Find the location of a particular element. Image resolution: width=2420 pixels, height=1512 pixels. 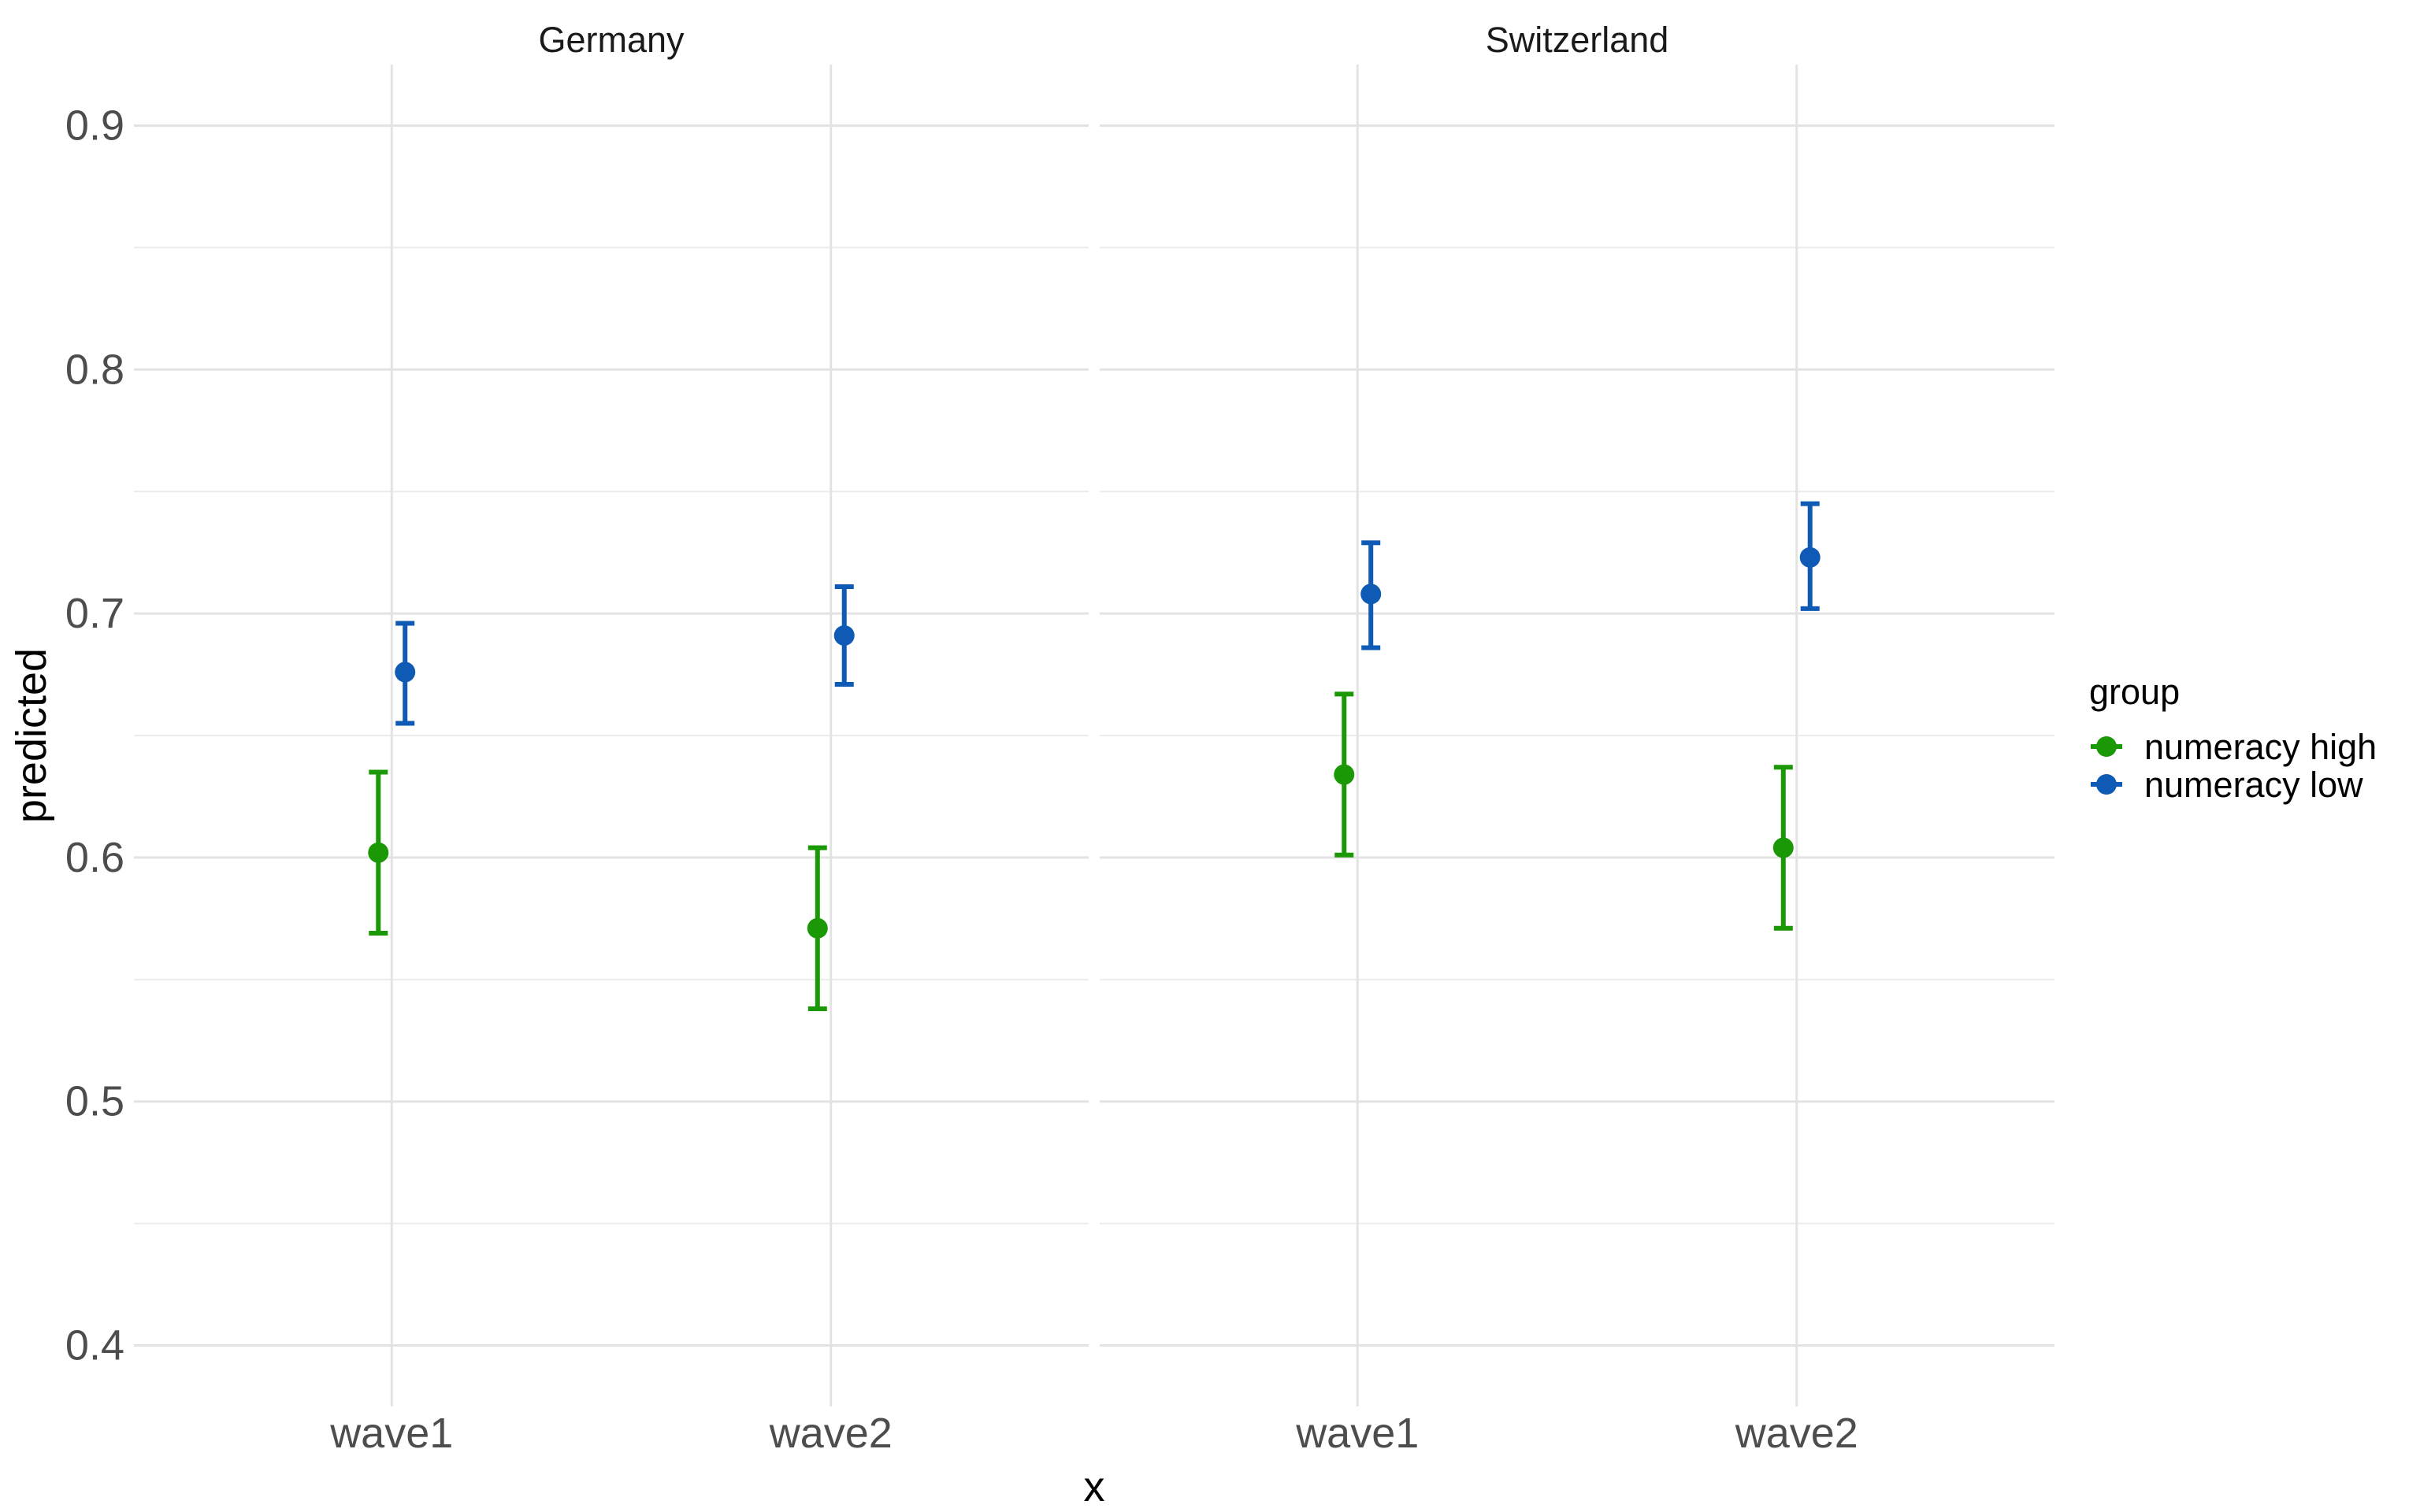

y-tick-label: 0.8 is located at coordinates (94, 369).